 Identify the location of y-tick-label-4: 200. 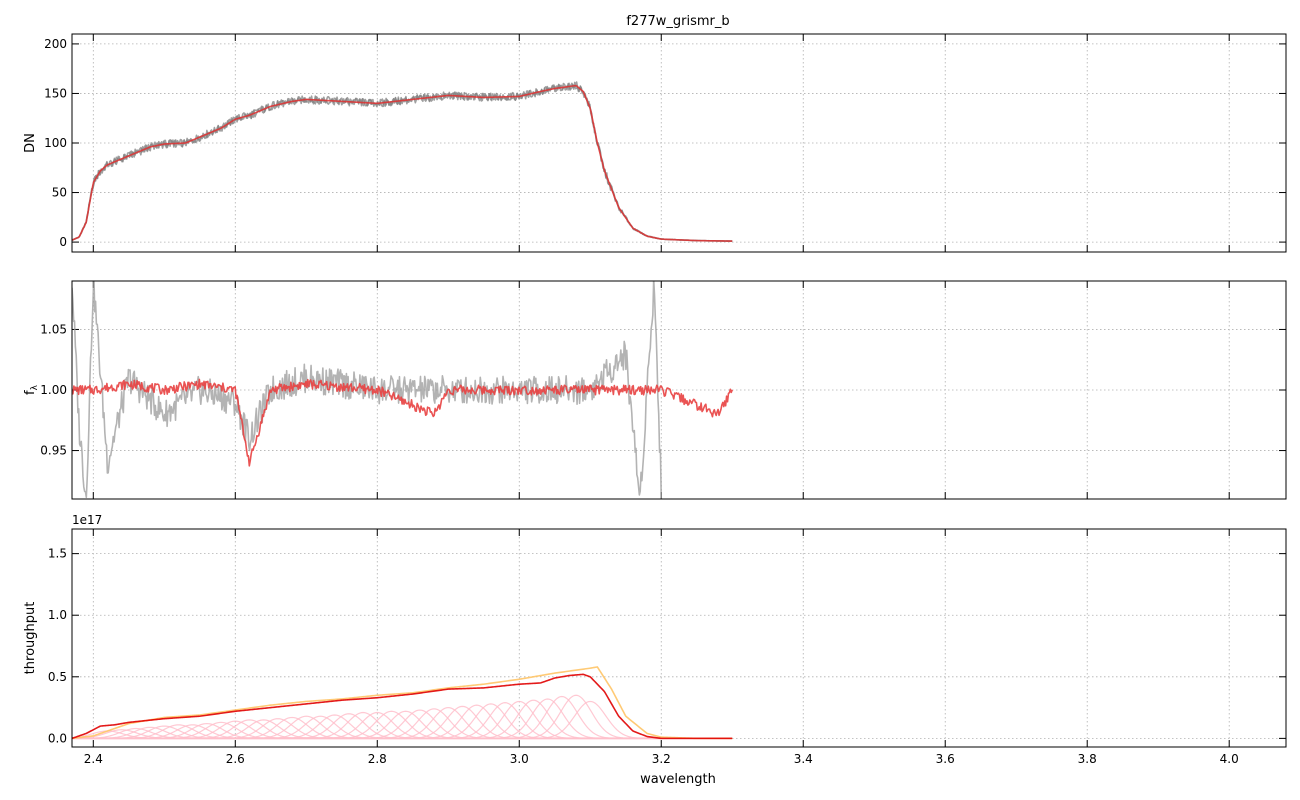
(55, 44).